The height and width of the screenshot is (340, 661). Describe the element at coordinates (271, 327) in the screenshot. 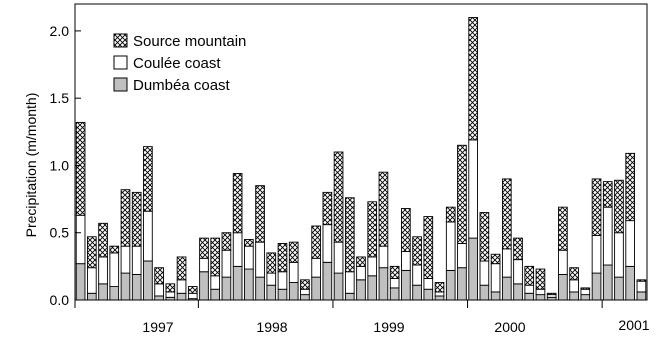

I see `x-tick-label-1998: 1998` at that location.